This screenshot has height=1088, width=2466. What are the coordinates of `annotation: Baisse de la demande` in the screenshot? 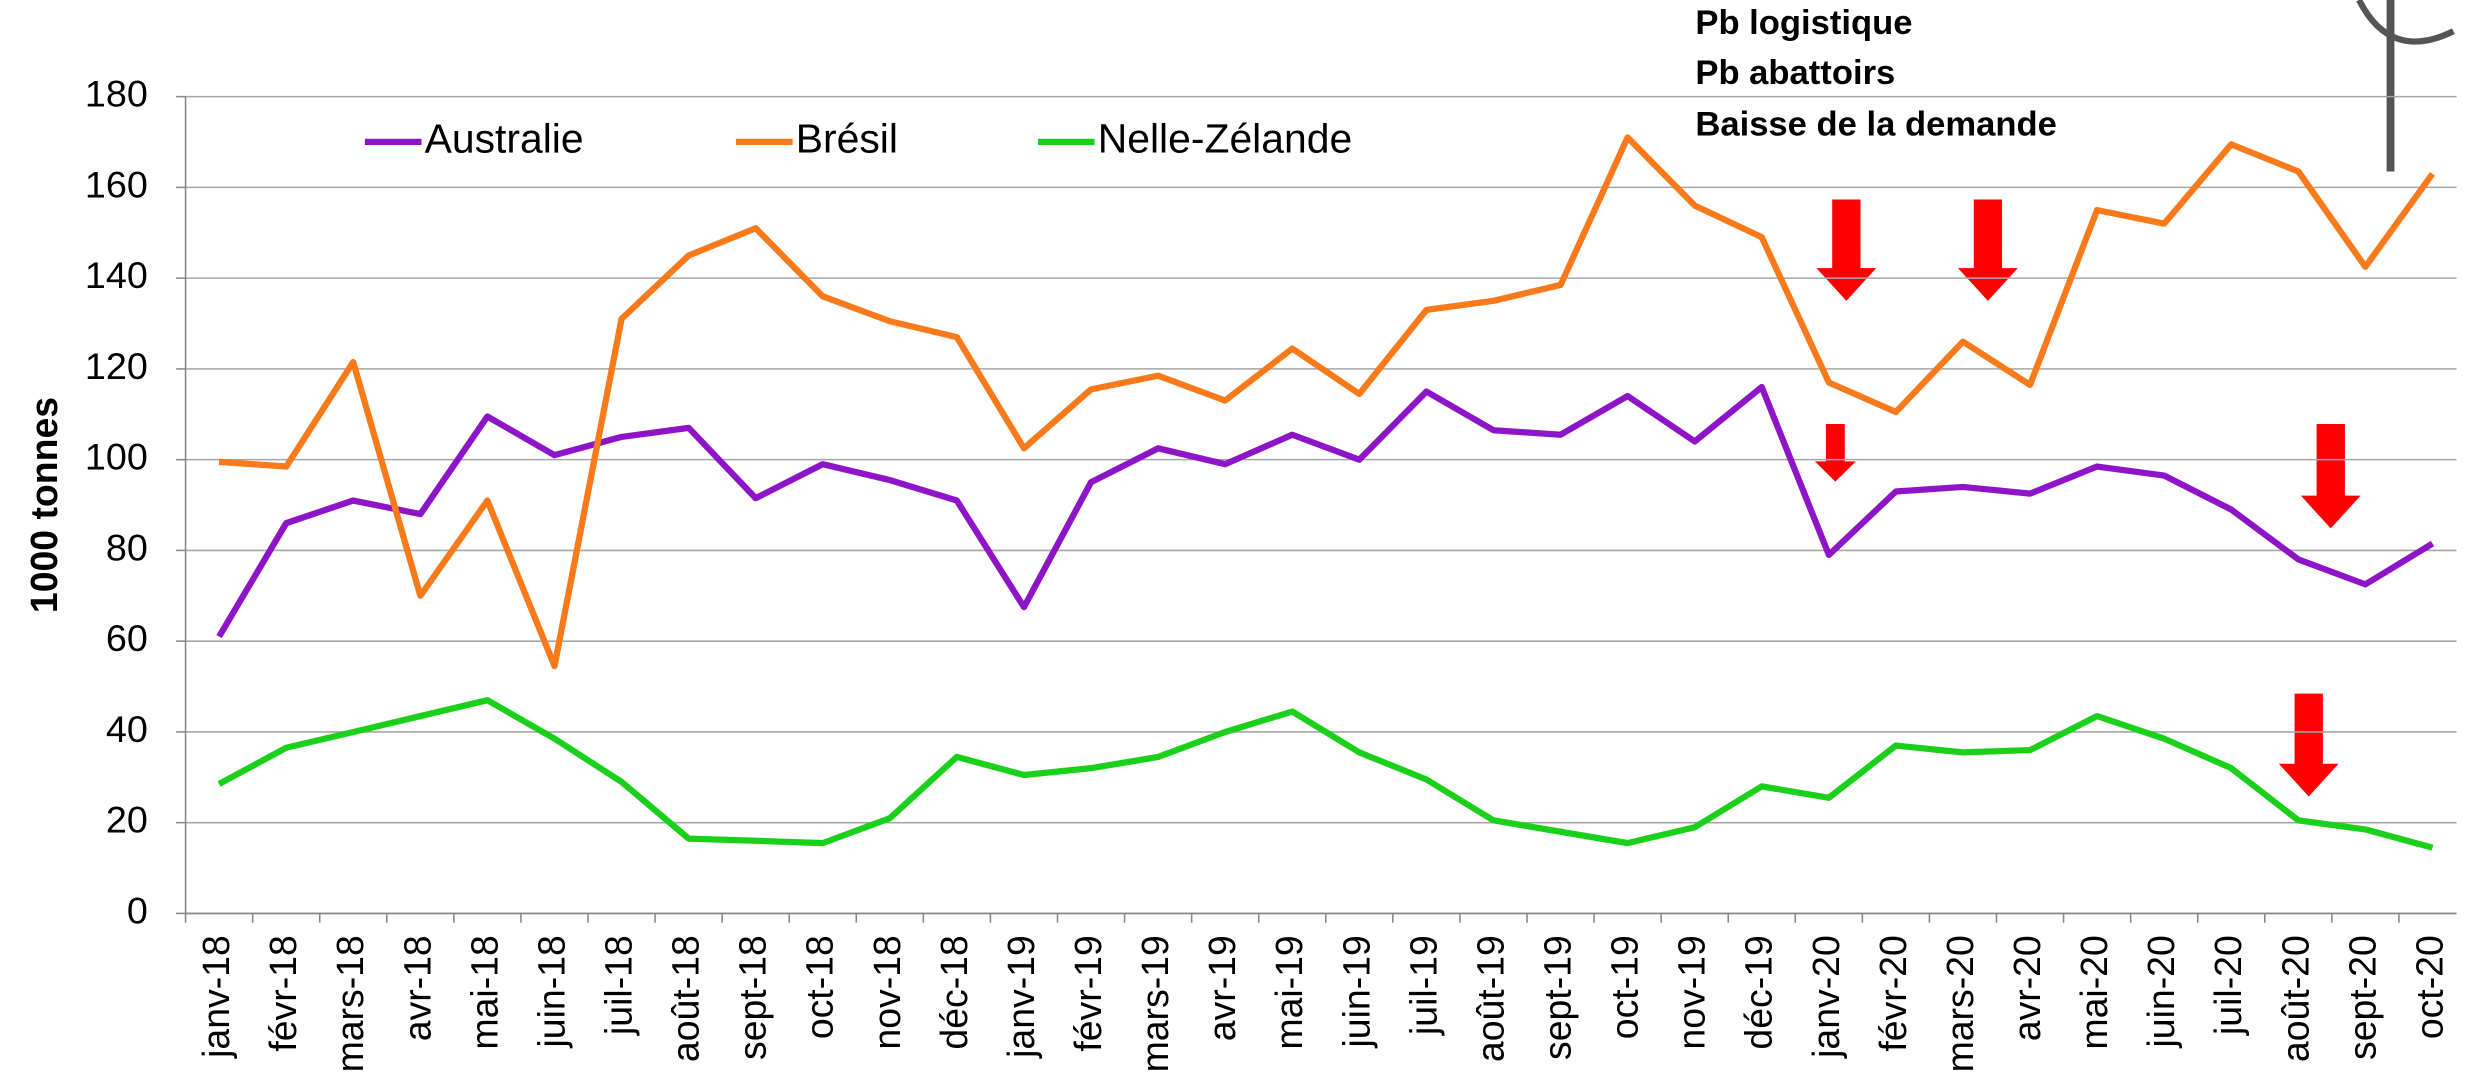 It's located at (1875, 124).